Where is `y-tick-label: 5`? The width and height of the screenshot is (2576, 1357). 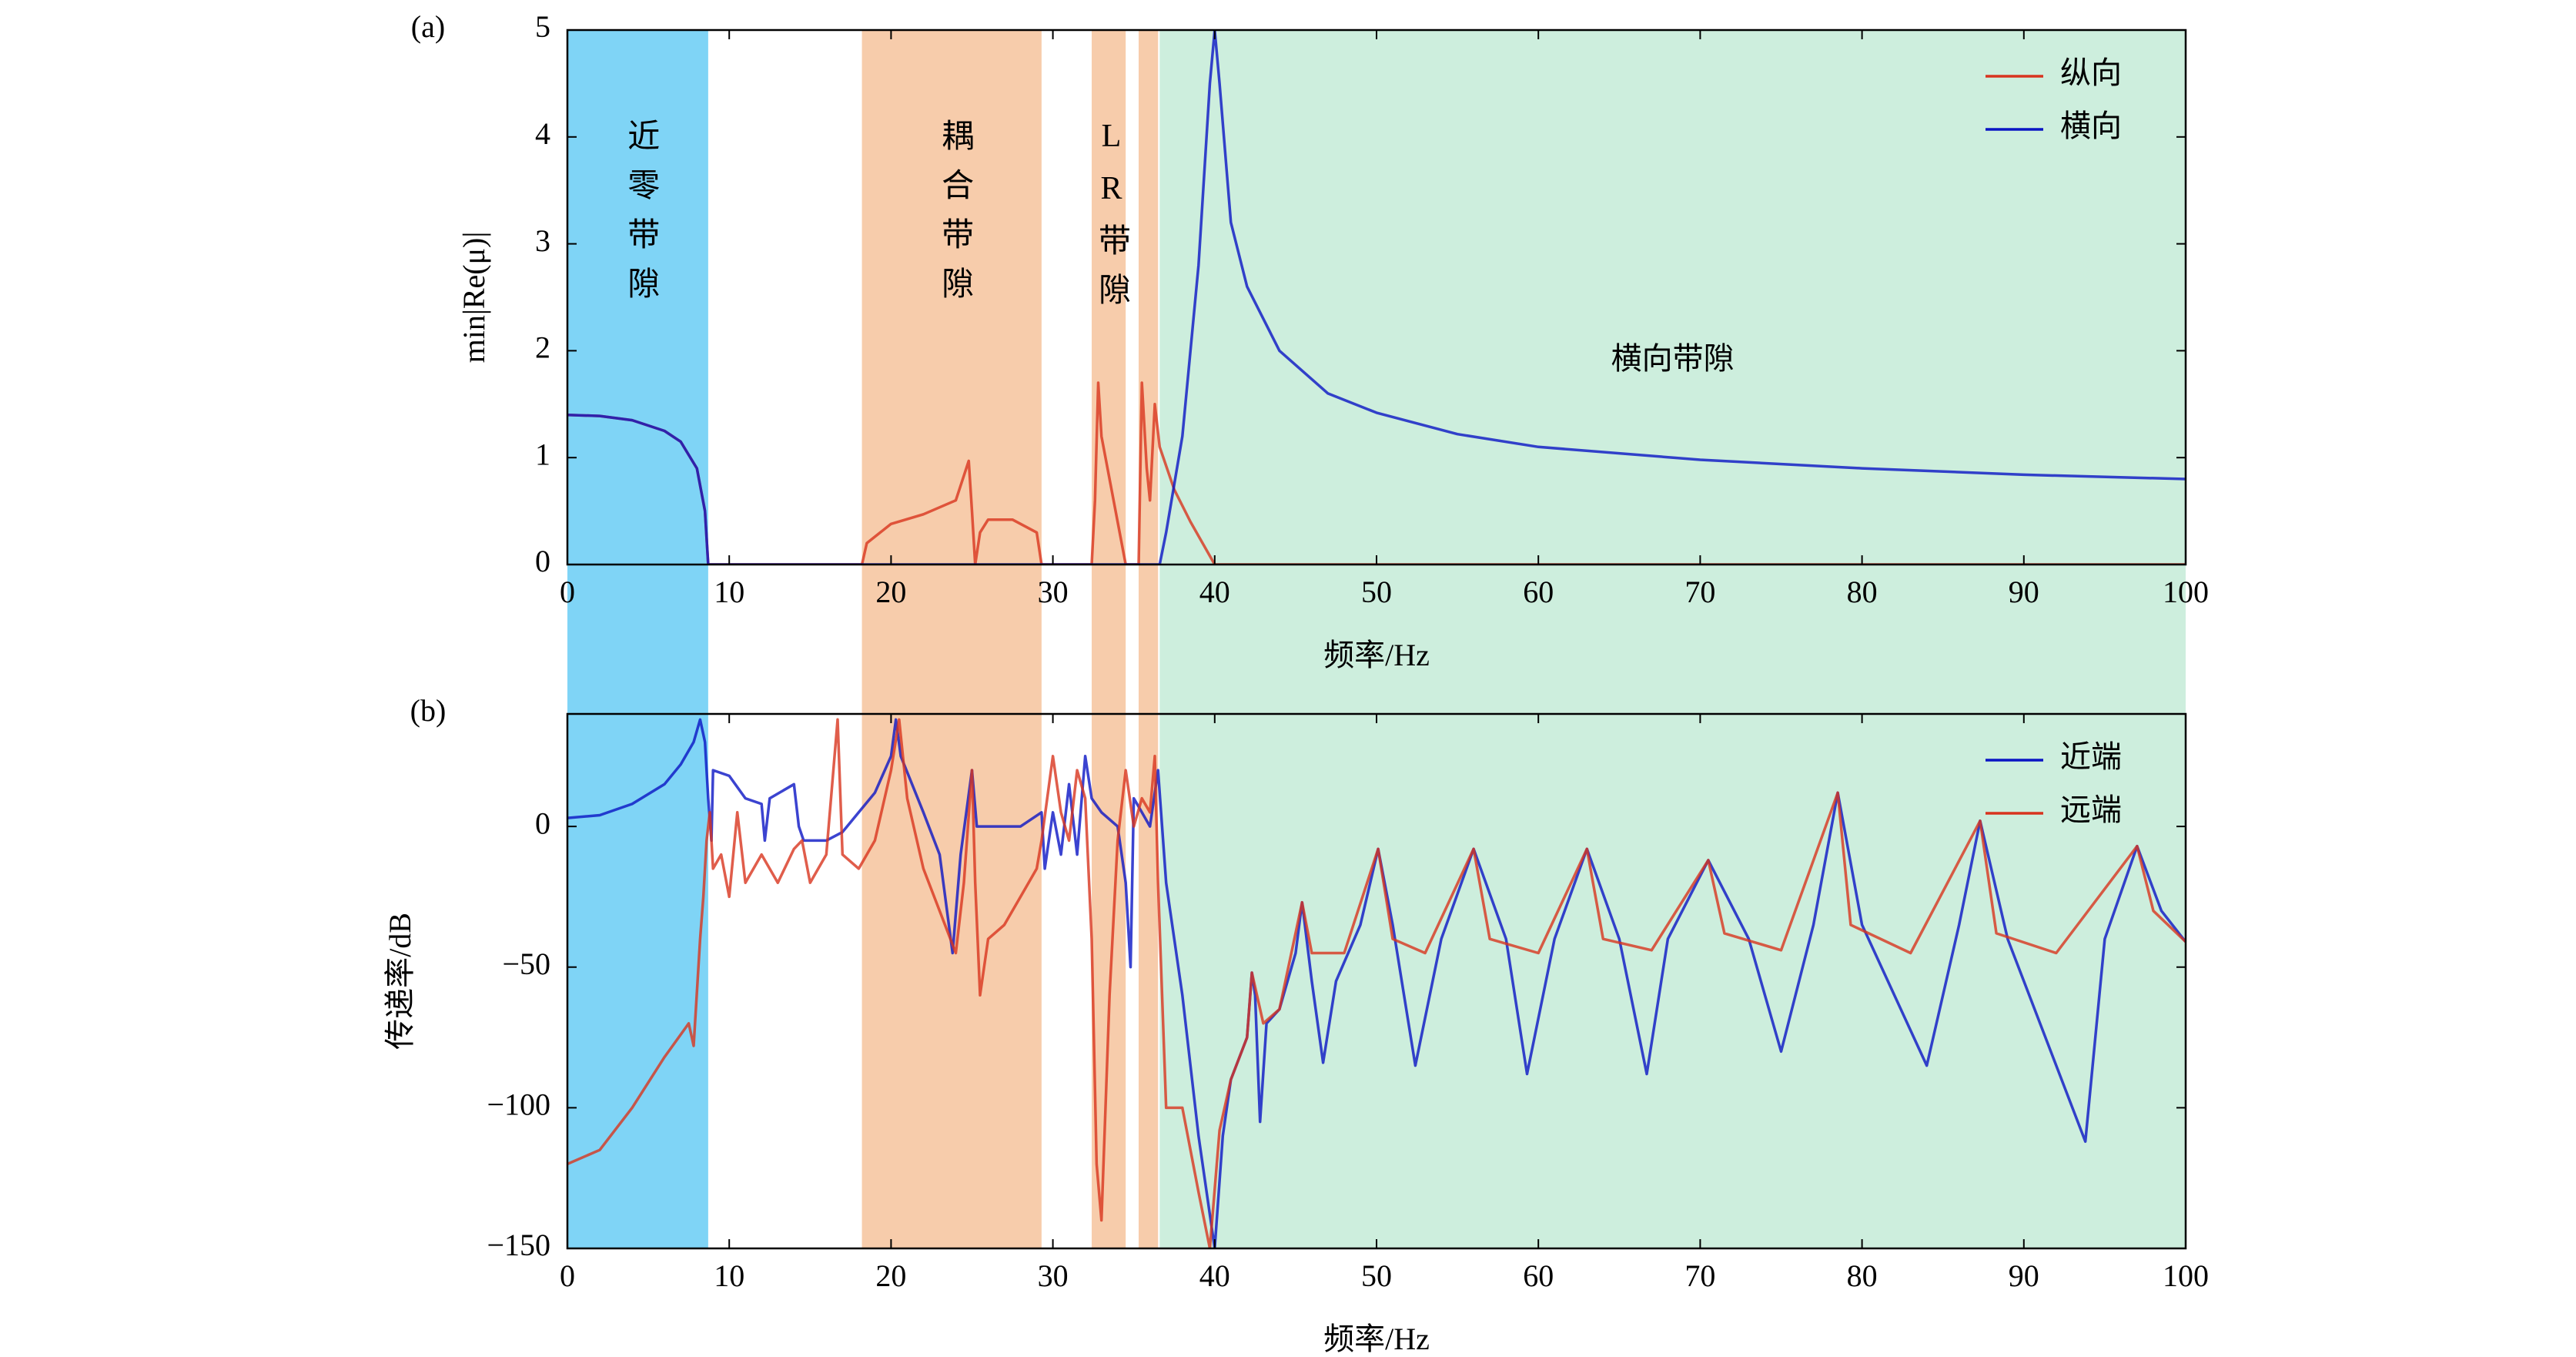
y-tick-label: 5 is located at coordinates (543, 27).